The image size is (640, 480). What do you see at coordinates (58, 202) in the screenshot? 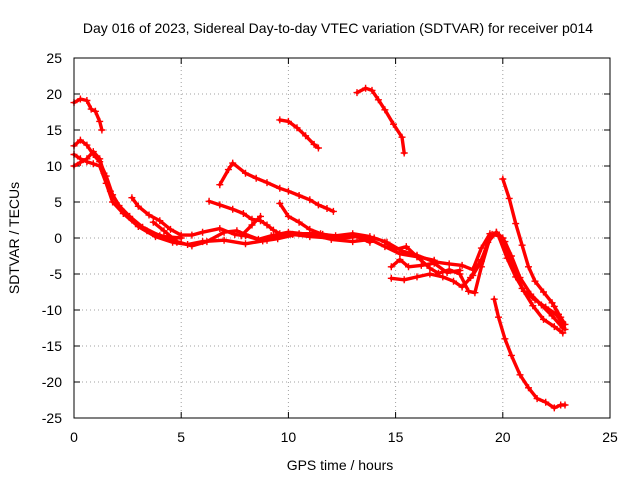
I see `y-tick-label: 5` at bounding box center [58, 202].